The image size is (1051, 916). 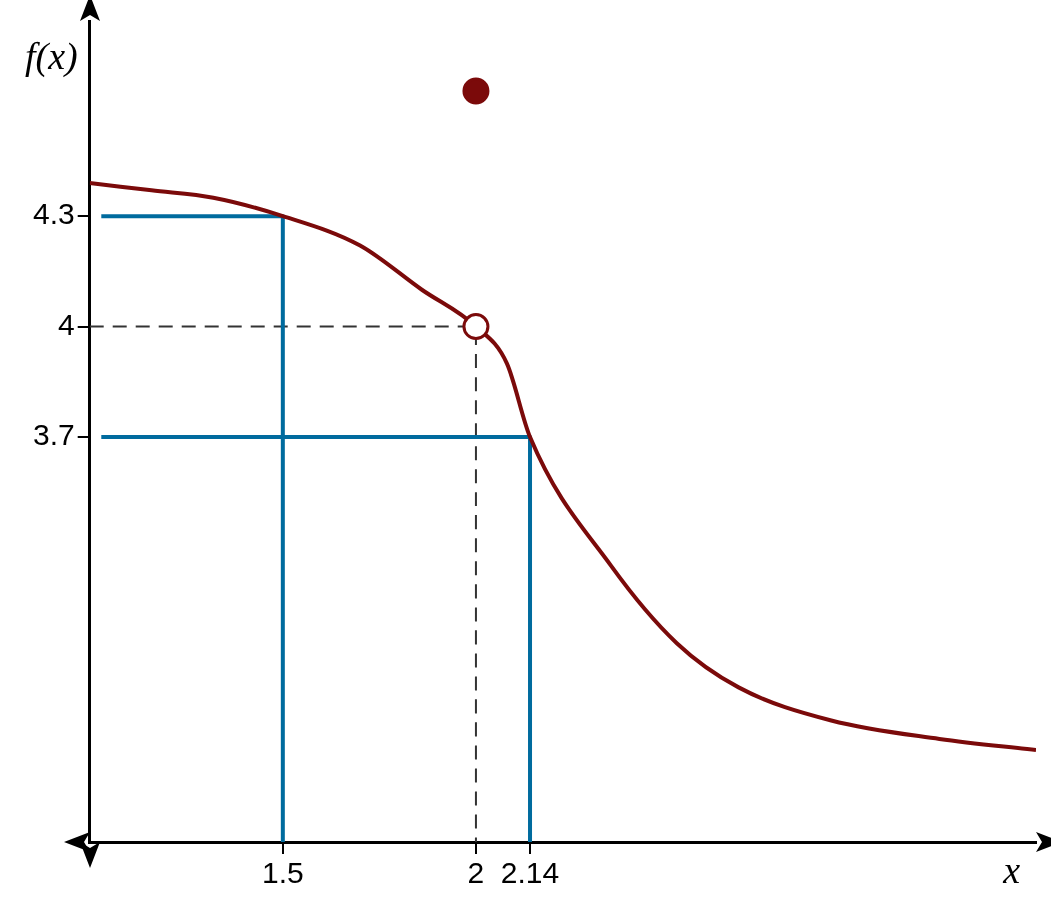 What do you see at coordinates (51, 56) in the screenshot?
I see `y-axis-title: f(x)` at bounding box center [51, 56].